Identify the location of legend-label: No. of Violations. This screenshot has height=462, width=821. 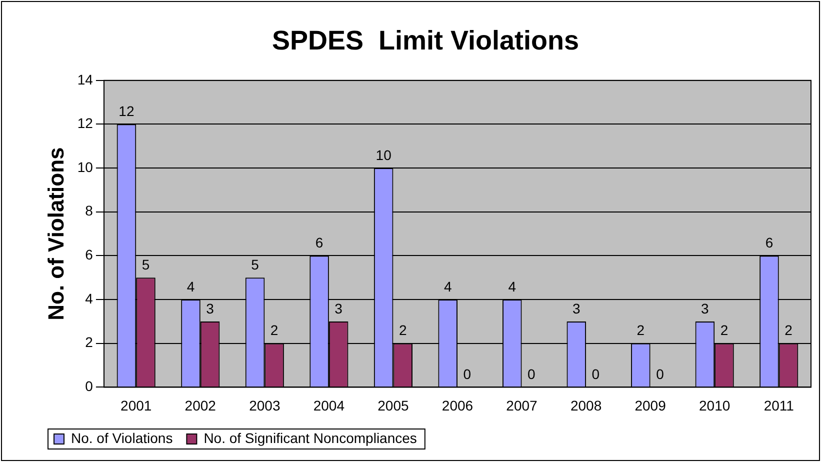
(122, 438).